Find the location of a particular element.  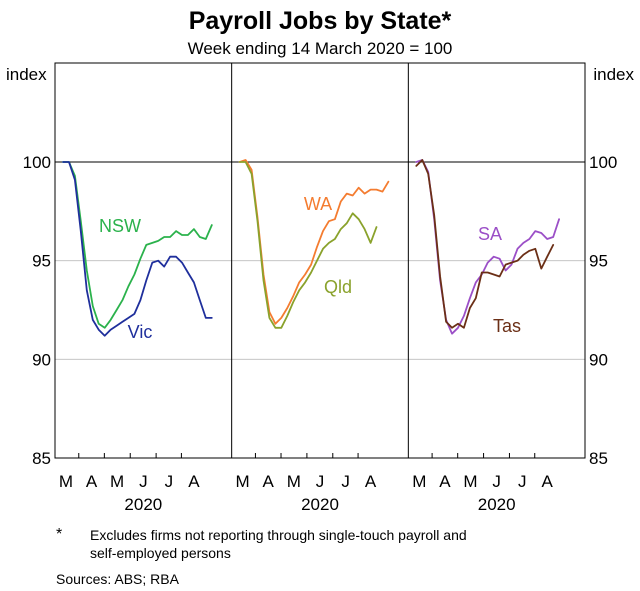

x-tick-label-p1-5: J is located at coordinates (169, 481).